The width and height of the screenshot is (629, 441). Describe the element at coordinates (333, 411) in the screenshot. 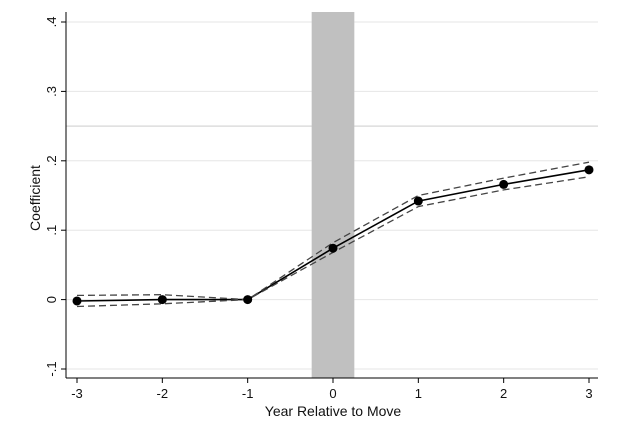

I see `x-axis-title: Year Relative to Move` at that location.